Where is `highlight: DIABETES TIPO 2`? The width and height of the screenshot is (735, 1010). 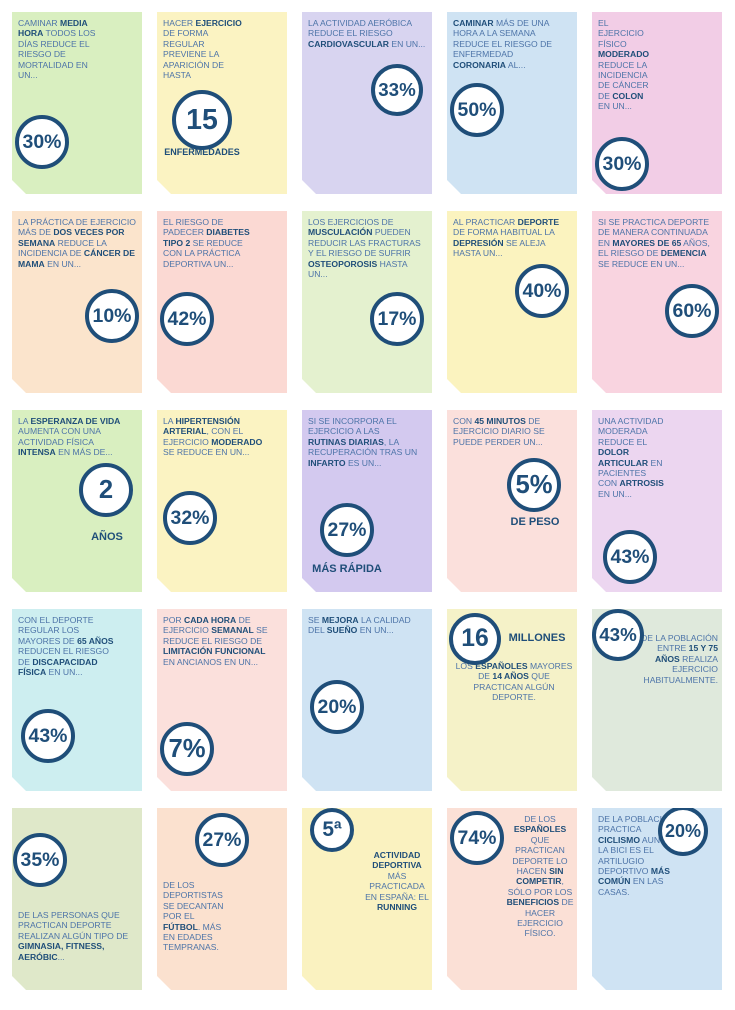 highlight: DIABETES TIPO 2 is located at coordinates (206, 237).